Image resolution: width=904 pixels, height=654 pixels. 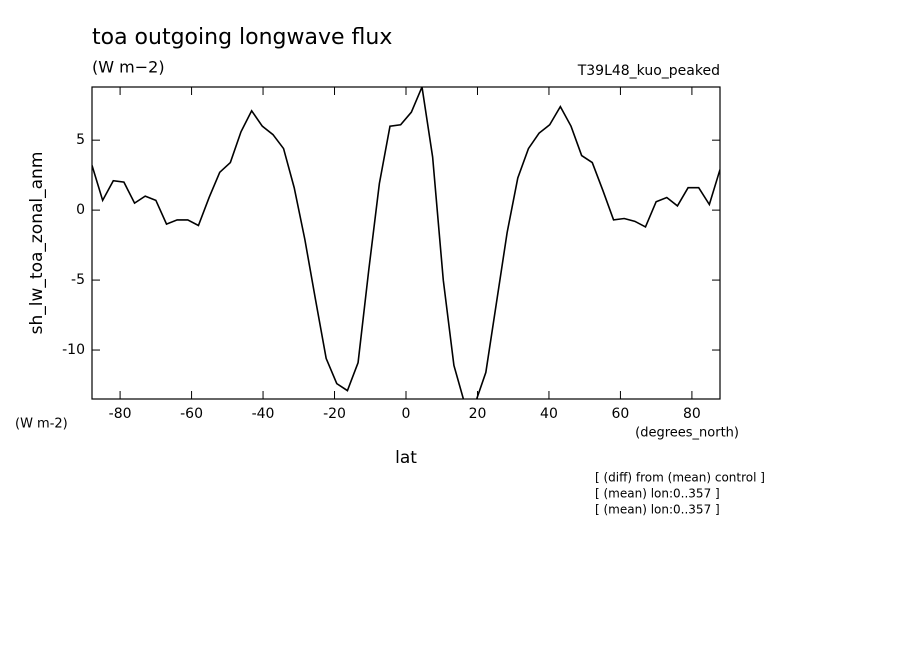 I want to click on run-label: T39L48_kuo_peaked, so click(x=648, y=71).